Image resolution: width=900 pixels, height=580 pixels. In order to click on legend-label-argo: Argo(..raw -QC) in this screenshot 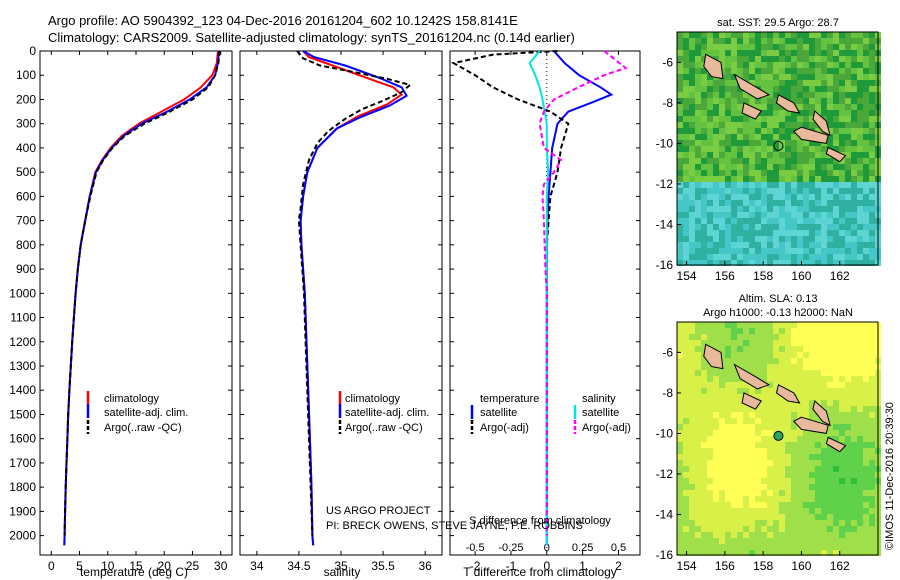, I will do `click(384, 428)`.